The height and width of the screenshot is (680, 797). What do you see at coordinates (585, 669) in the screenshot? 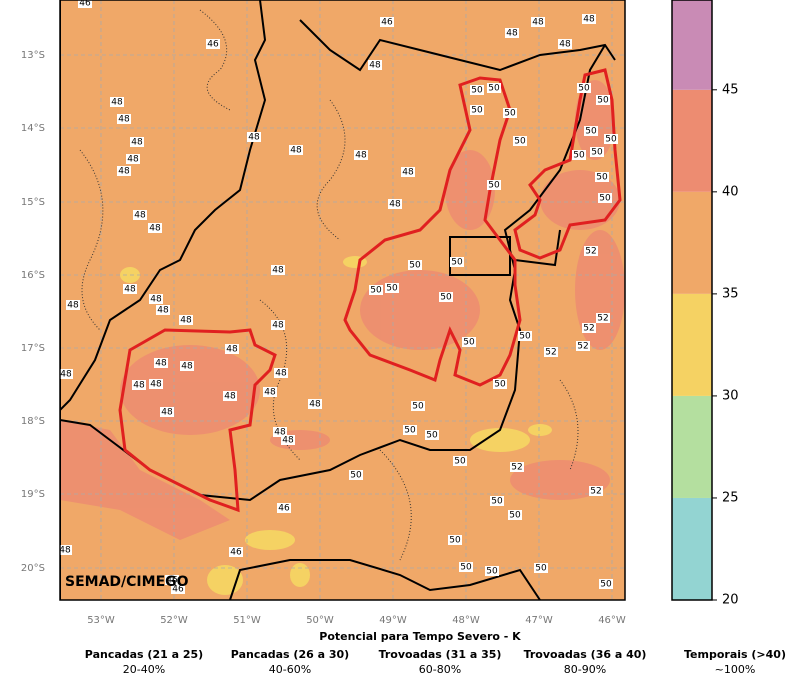
I see `legend-prob: 80-90%` at bounding box center [585, 669].